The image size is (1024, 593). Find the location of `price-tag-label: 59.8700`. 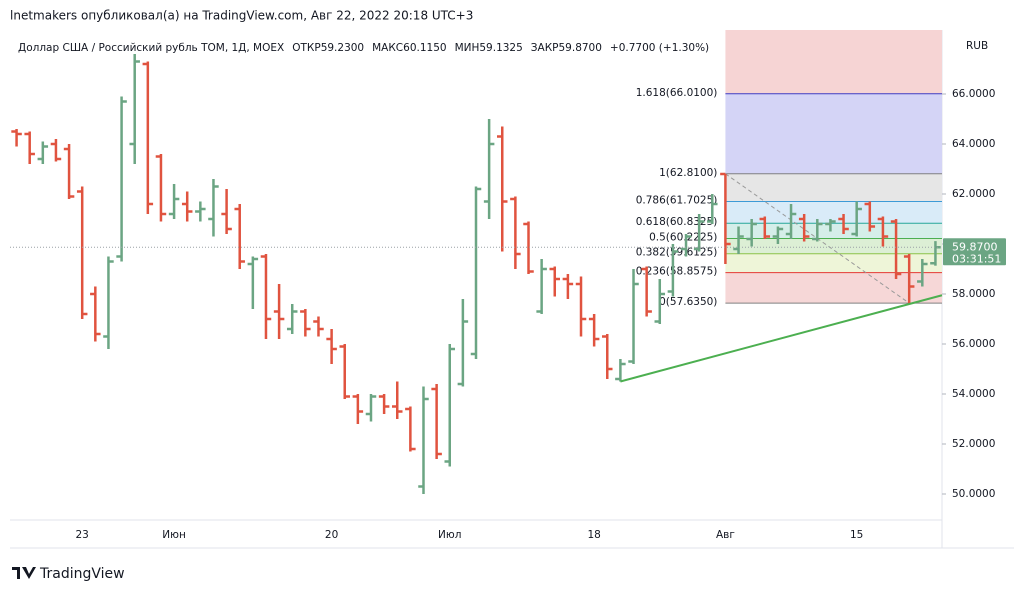

price-tag-label: 59.8700 is located at coordinates (975, 246).